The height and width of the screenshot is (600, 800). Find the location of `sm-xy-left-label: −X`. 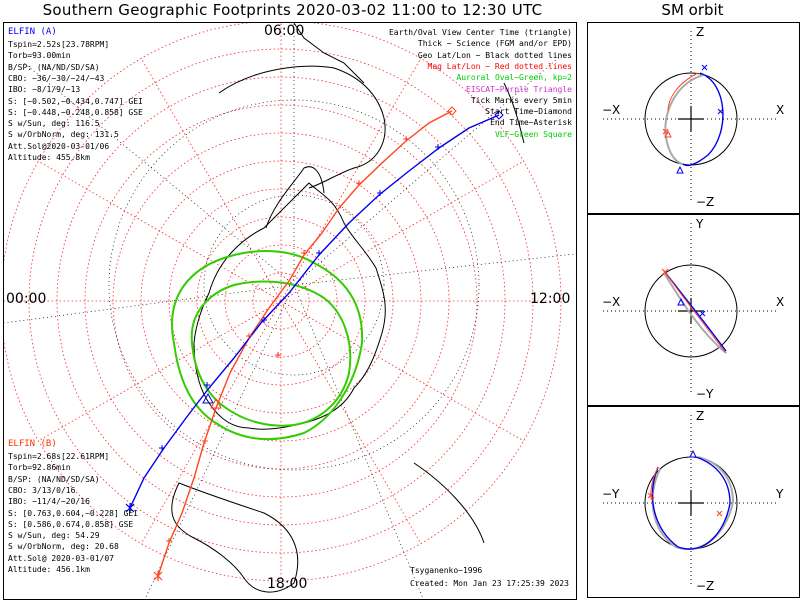

sm-xy-left-label: −X is located at coordinates (611, 302).